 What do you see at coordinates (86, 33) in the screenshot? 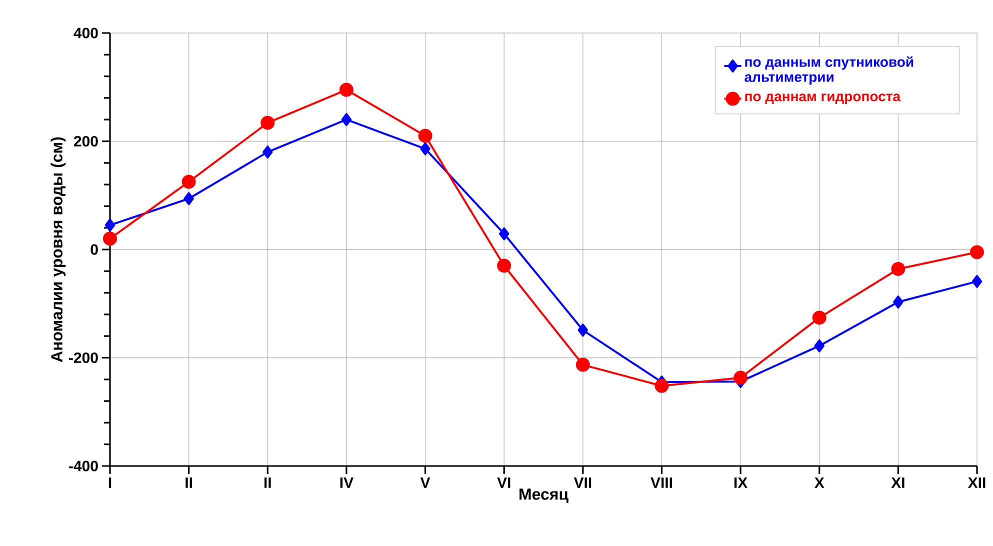
I see `y-tick-label: 400` at bounding box center [86, 33].